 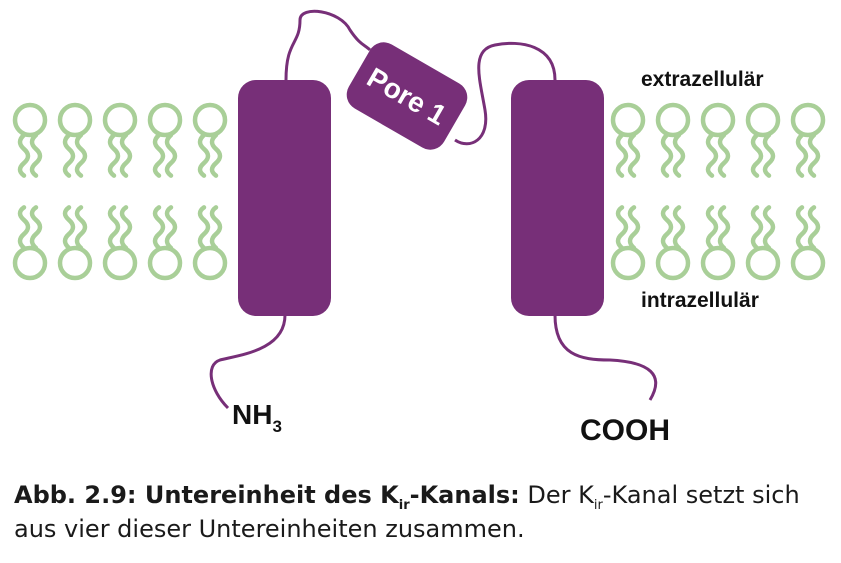 I want to click on c-terminus-tail, so click(x=605, y=357).